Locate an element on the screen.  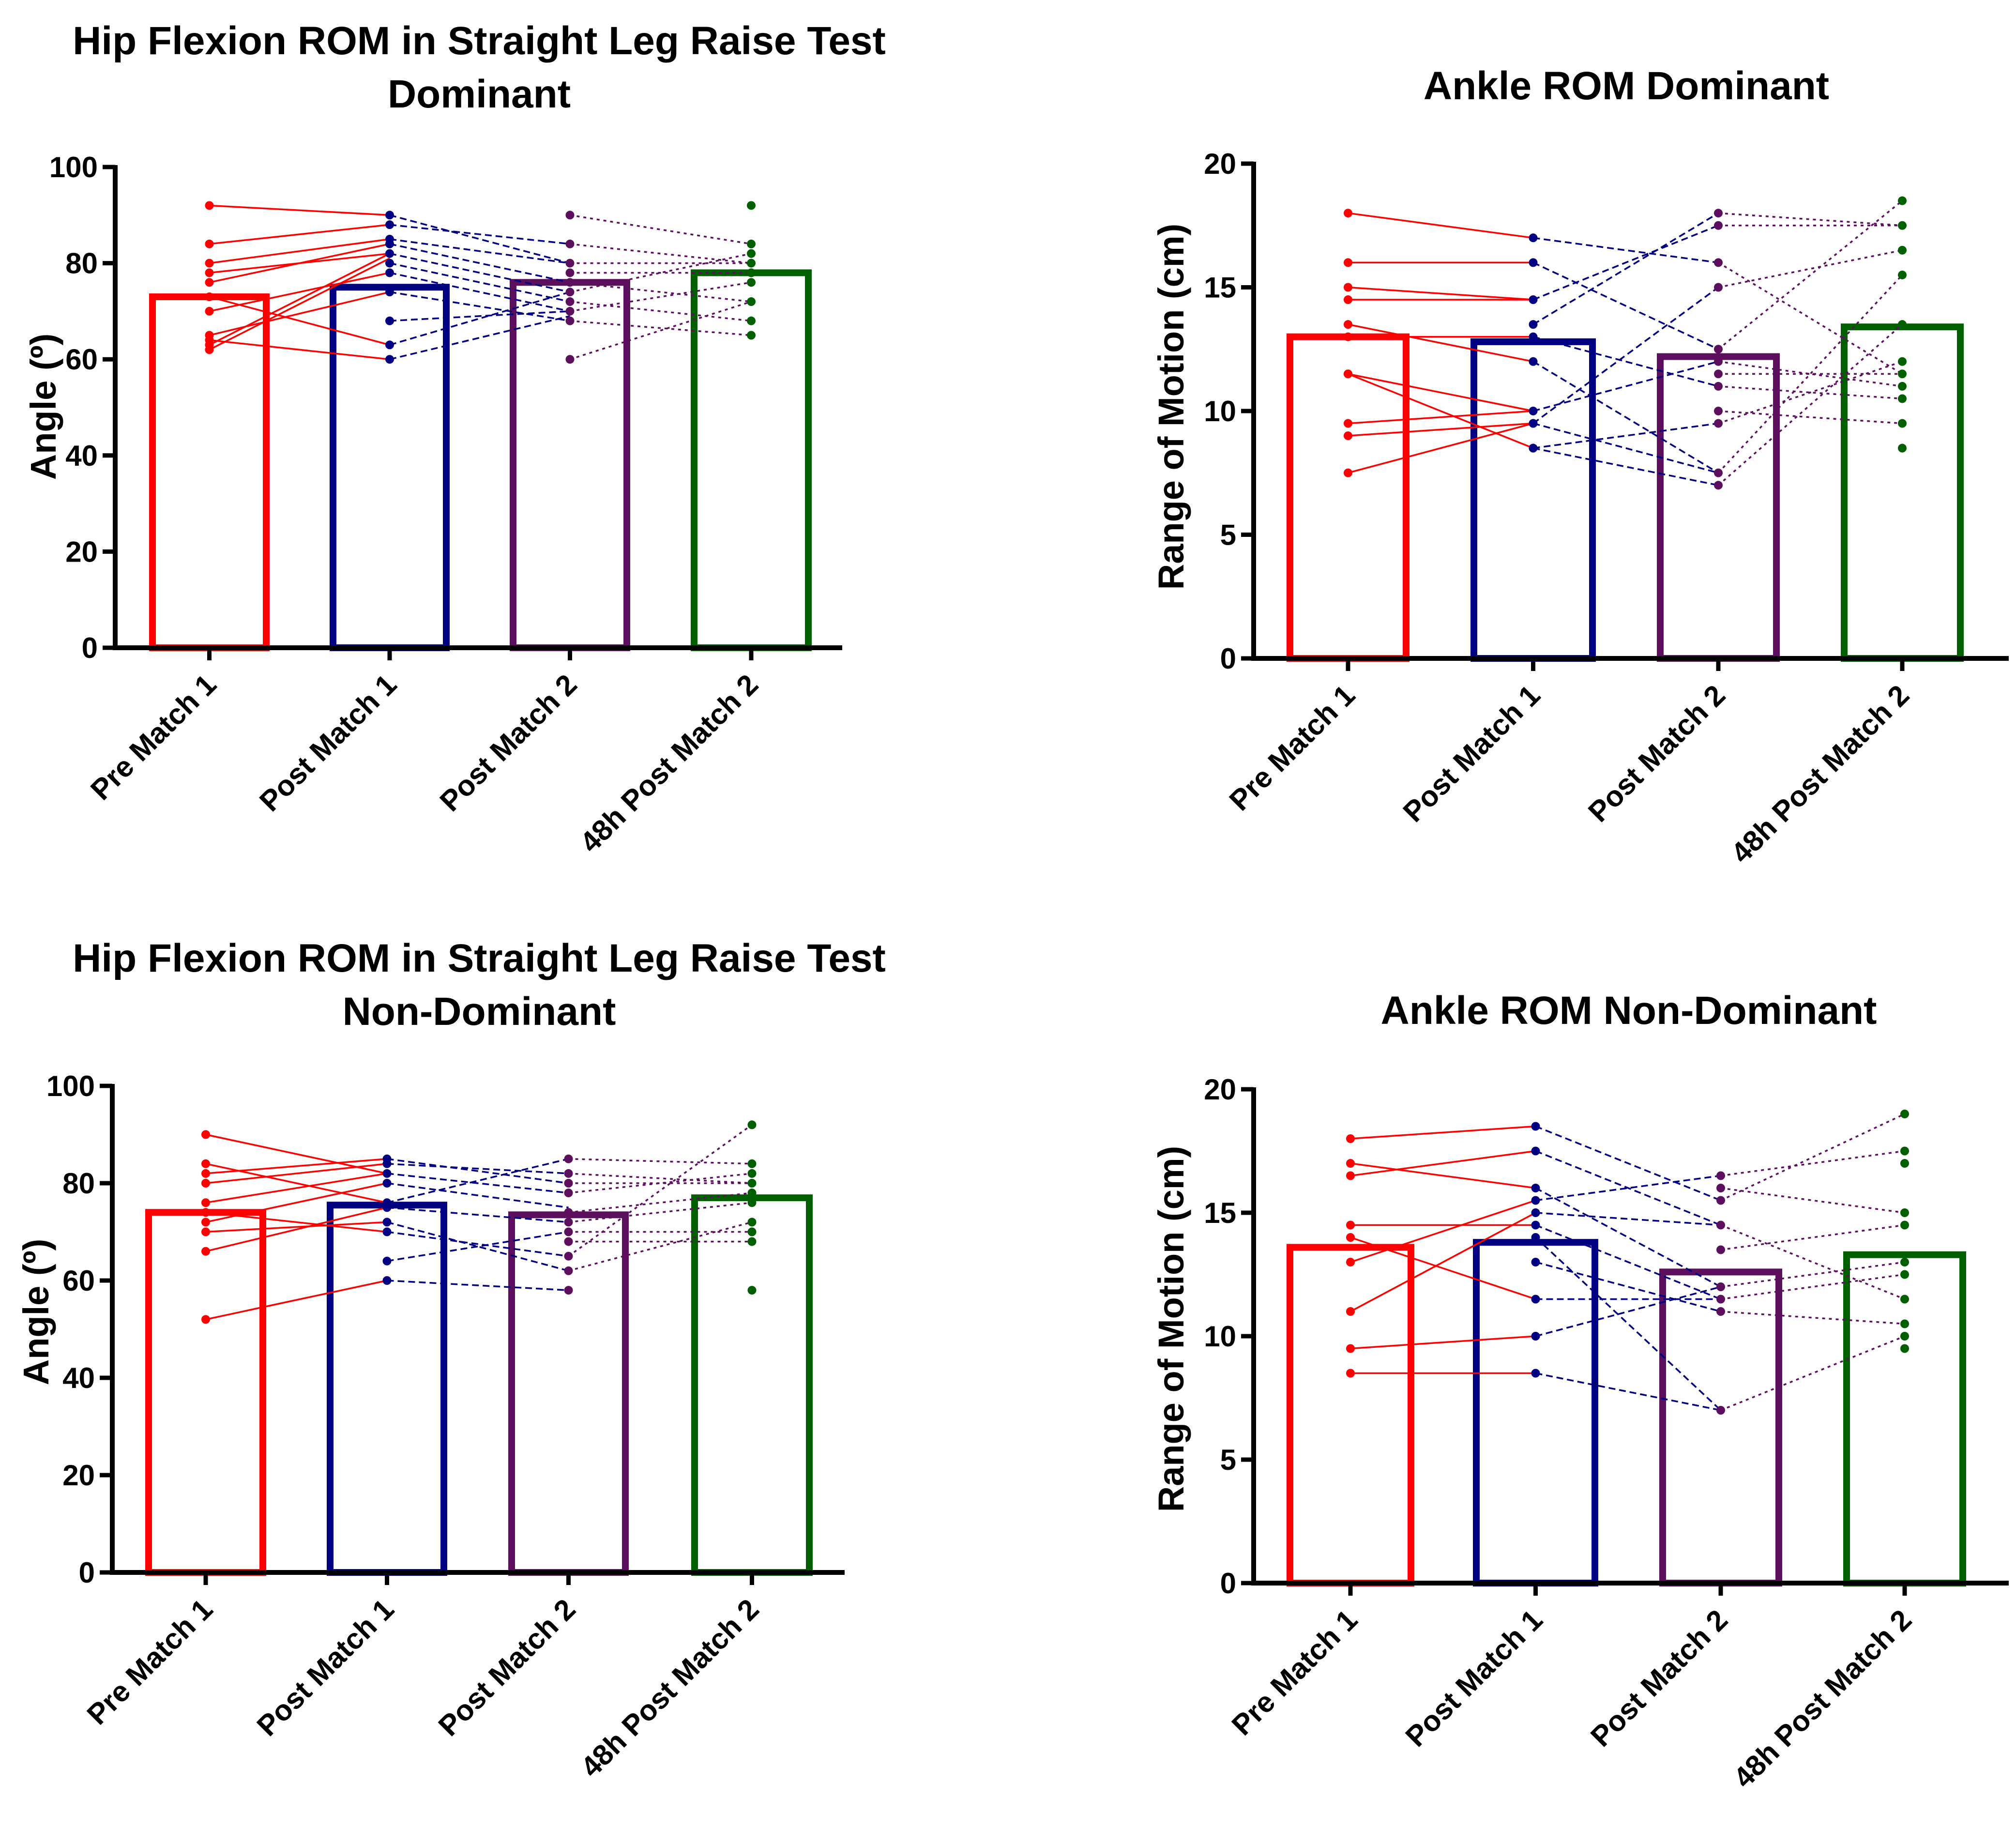
x-tick-label: Post Match 2 is located at coordinates (507, 1668).